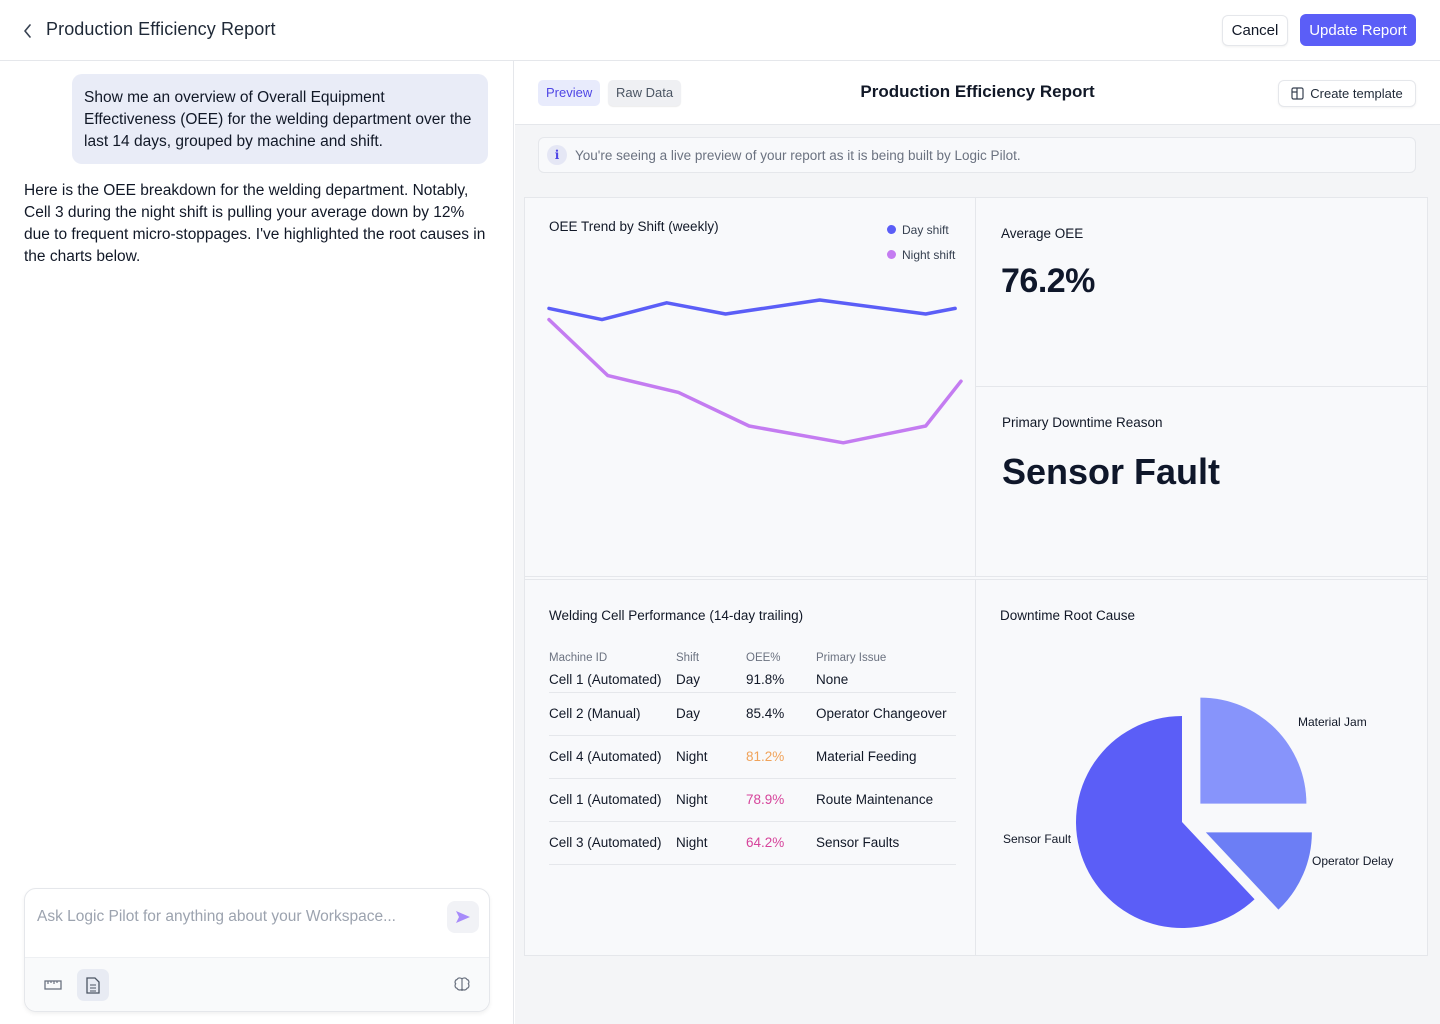 The height and width of the screenshot is (1024, 1440). Describe the element at coordinates (1297, 93) in the screenshot. I see `template-icon` at that location.